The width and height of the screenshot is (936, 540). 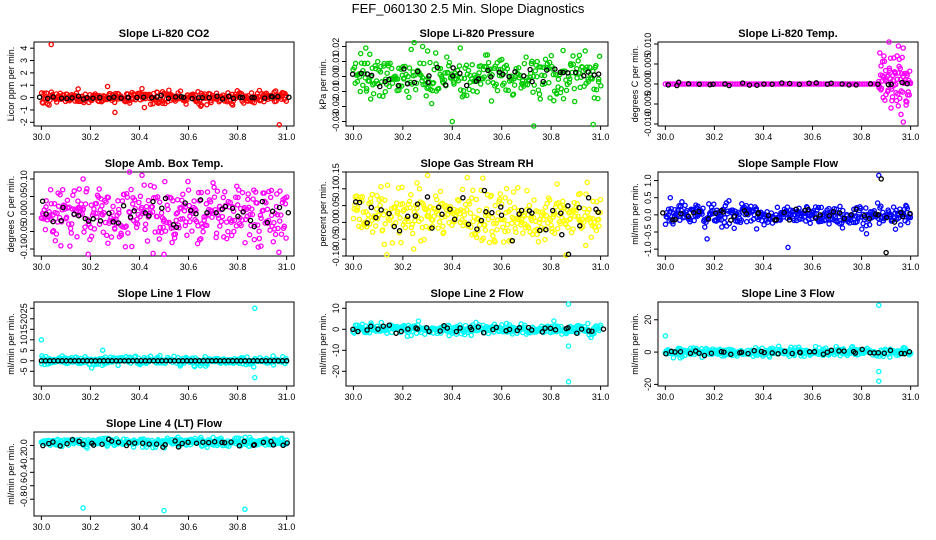 What do you see at coordinates (502, 137) in the screenshot?
I see `x-tick-label: 30.6` at bounding box center [502, 137].